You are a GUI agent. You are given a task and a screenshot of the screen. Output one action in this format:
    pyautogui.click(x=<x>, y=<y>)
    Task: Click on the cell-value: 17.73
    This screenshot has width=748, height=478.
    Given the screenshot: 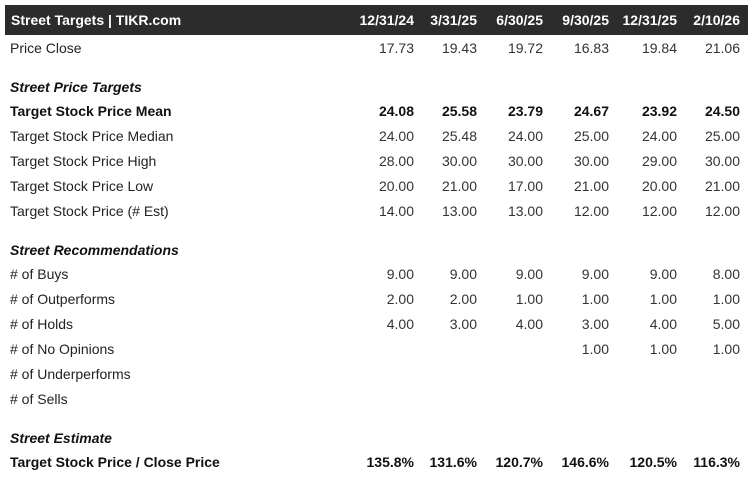 What is the action you would take?
    pyautogui.click(x=396, y=48)
    